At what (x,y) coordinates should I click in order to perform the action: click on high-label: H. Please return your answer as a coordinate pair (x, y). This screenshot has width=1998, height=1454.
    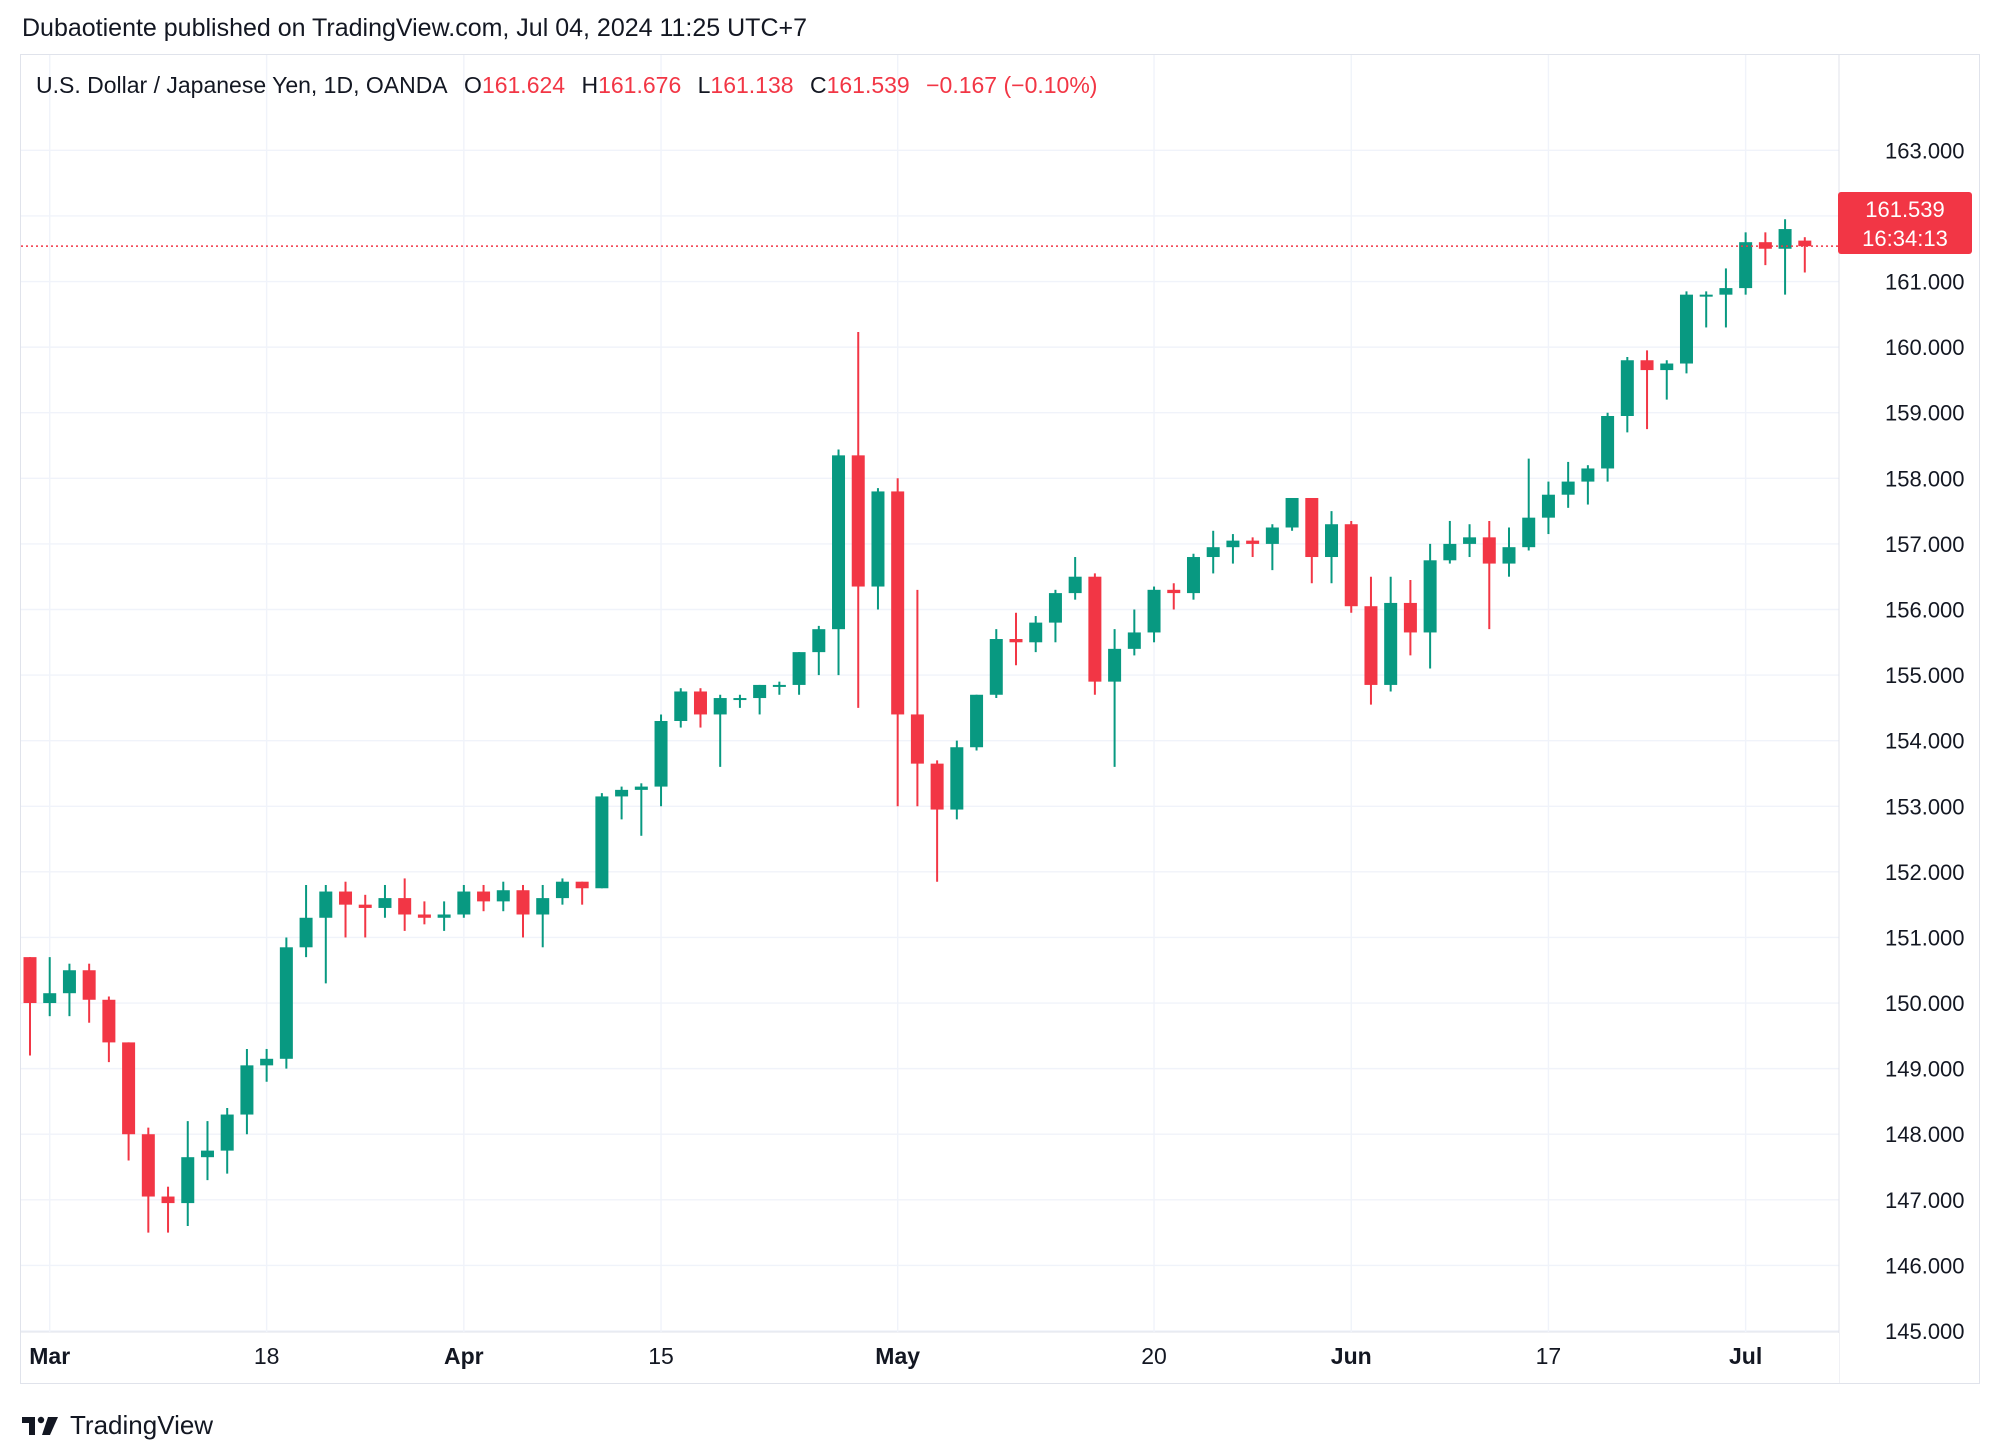
    Looking at the image, I should click on (590, 85).